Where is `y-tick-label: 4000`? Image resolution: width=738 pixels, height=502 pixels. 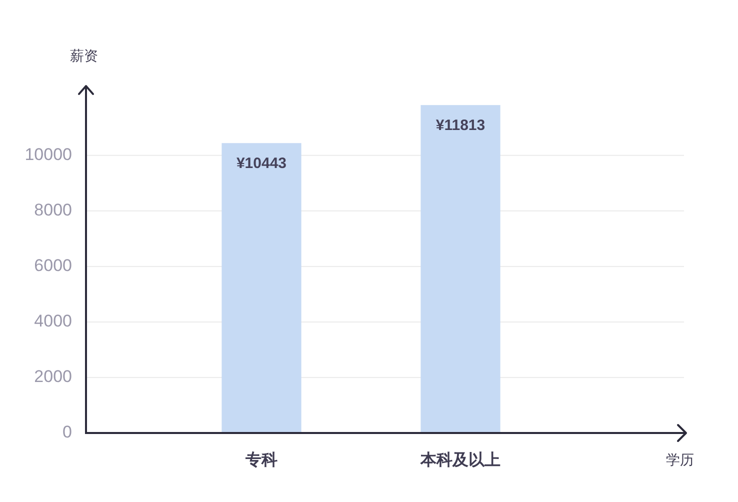
y-tick-label: 4000 is located at coordinates (53, 320).